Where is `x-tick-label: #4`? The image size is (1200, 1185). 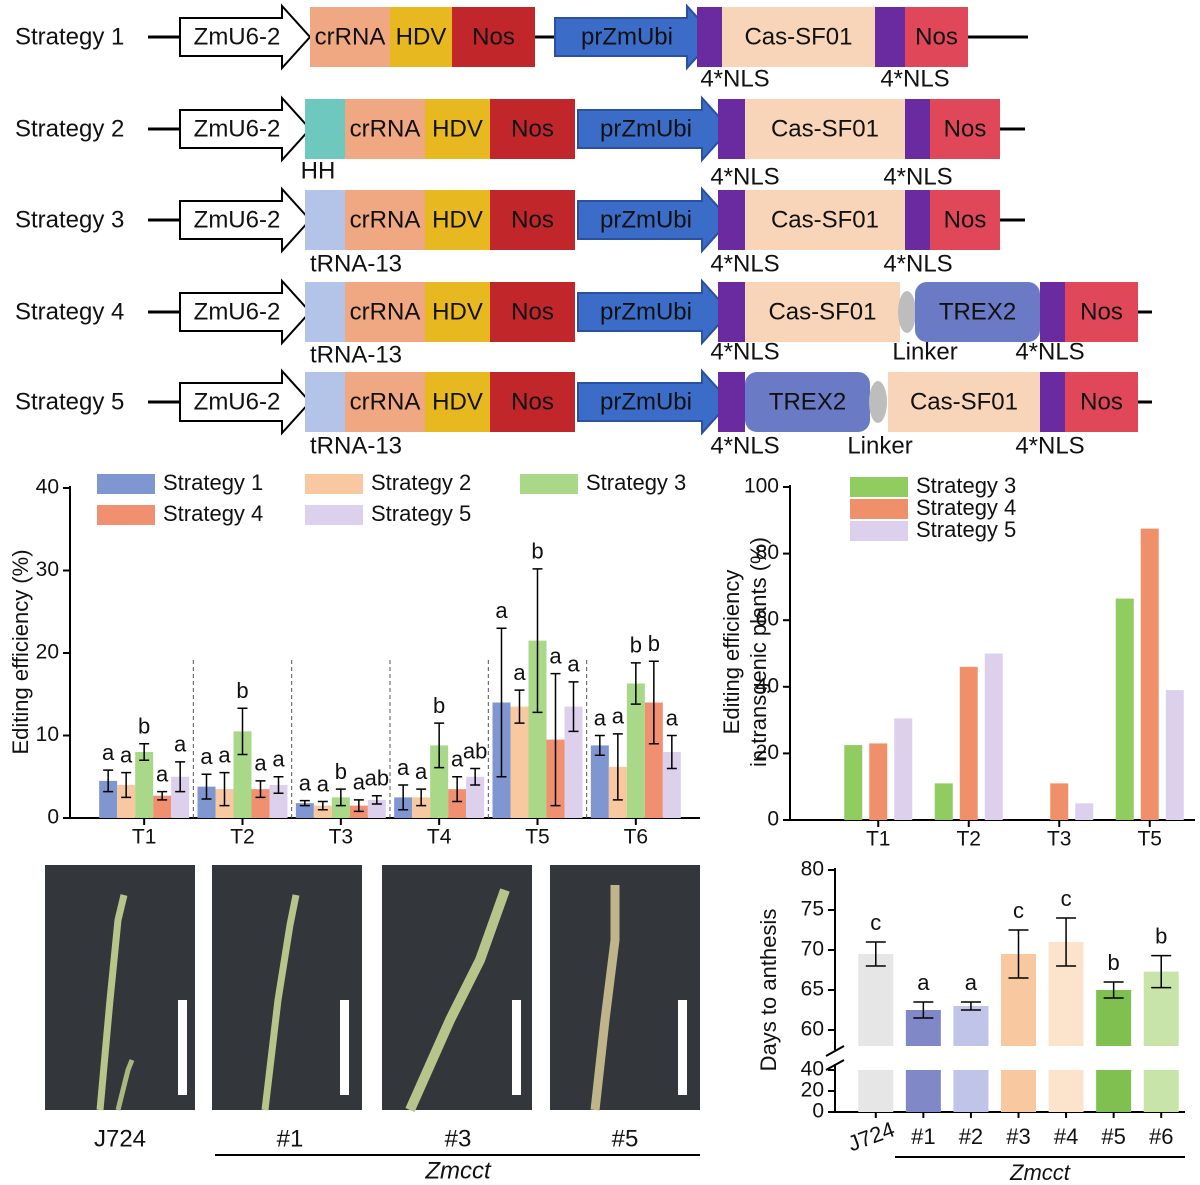
x-tick-label: #4 is located at coordinates (1066, 1136).